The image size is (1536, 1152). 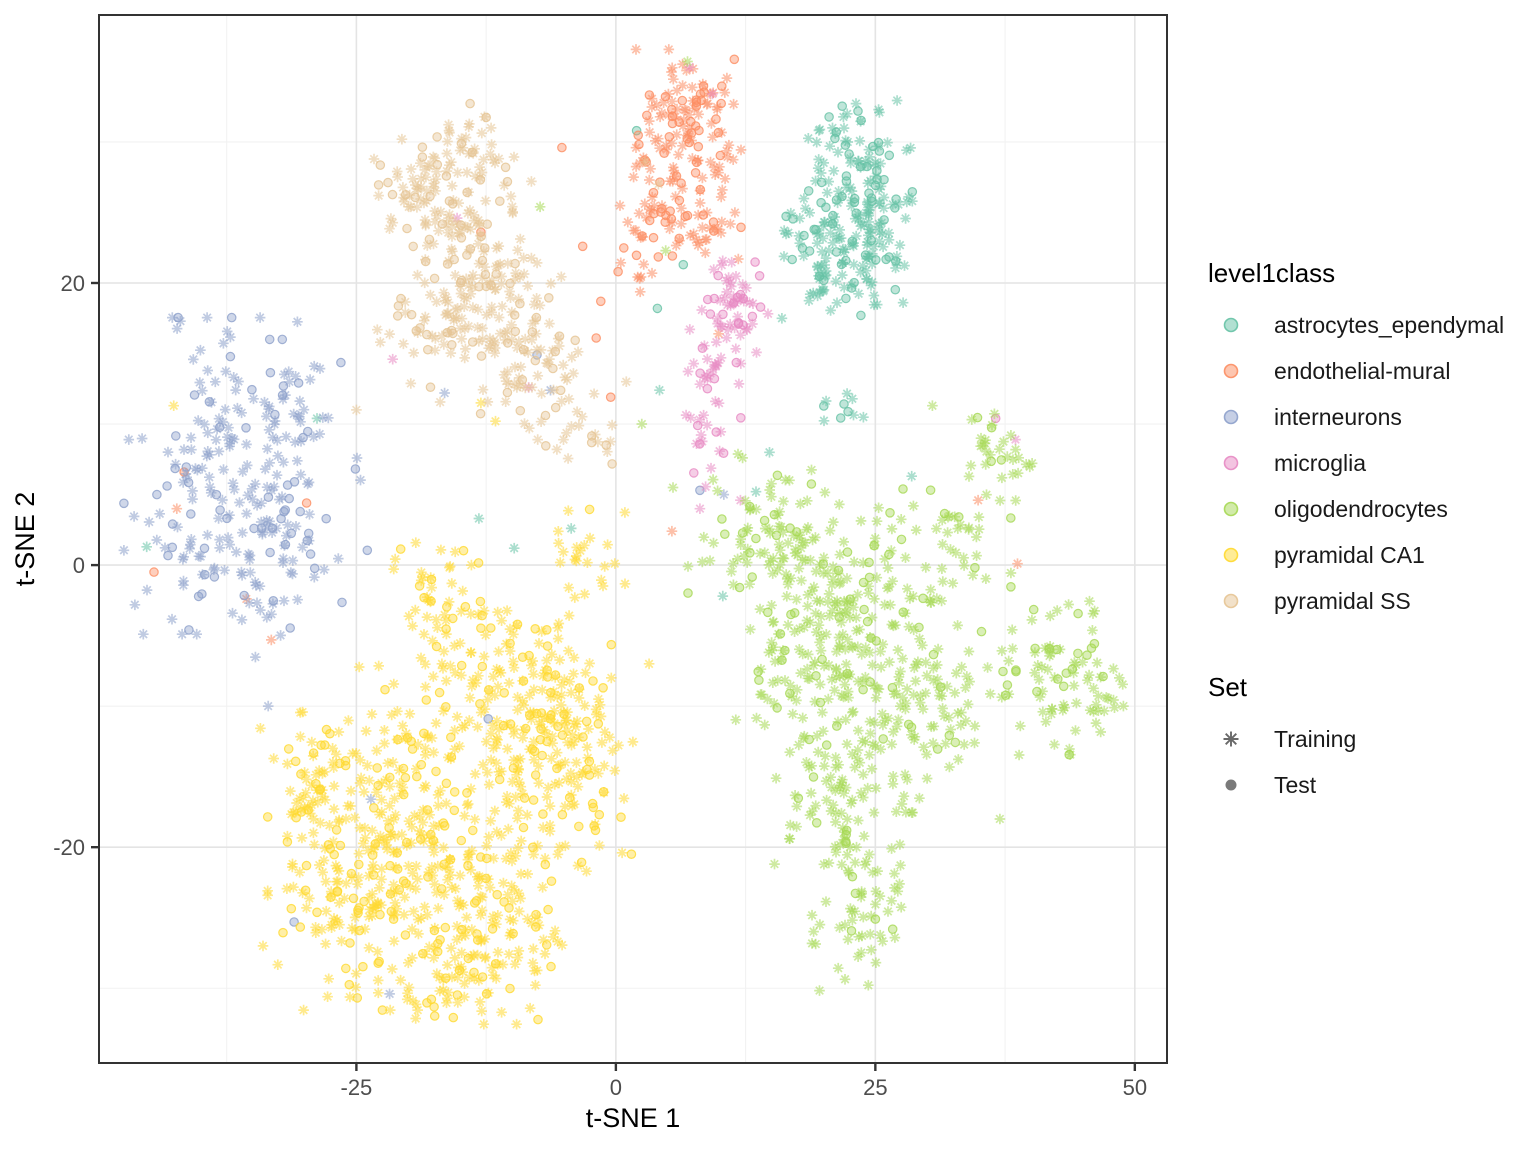 What do you see at coordinates (1368, 785) in the screenshot?
I see `legend-item-test: Test` at bounding box center [1368, 785].